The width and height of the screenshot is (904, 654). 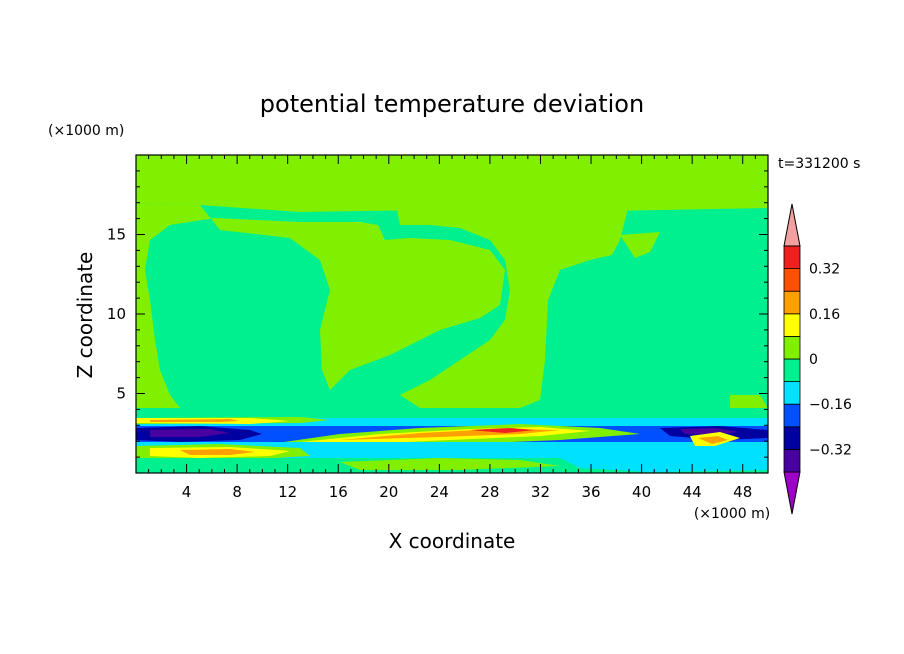 I want to click on colorbar-label: −0.32, so click(x=830, y=450).